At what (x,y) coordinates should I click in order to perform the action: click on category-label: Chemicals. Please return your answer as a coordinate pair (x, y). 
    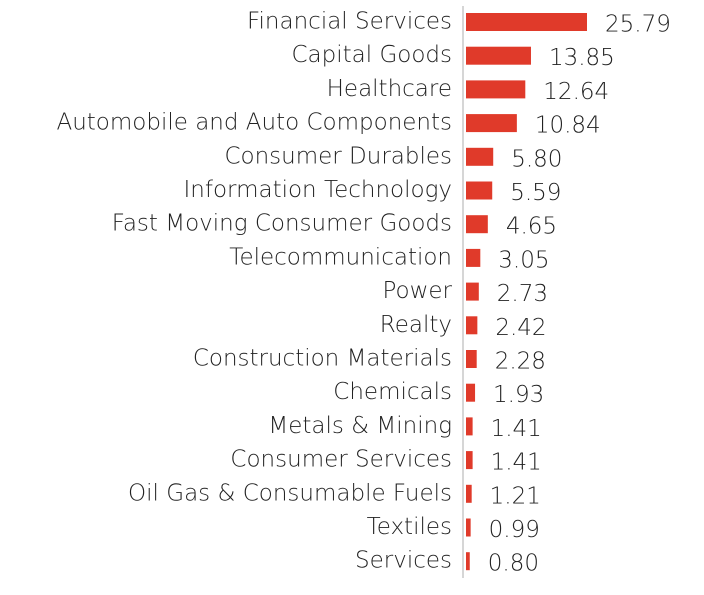
    Looking at the image, I should click on (392, 392).